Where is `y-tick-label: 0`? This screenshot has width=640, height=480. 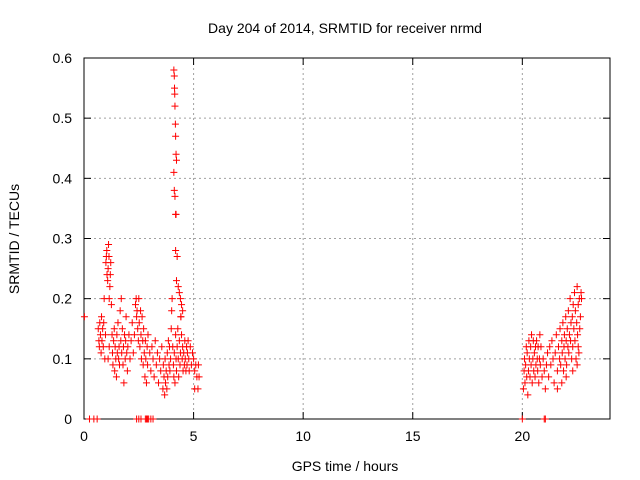 y-tick-label: 0 is located at coordinates (68, 419).